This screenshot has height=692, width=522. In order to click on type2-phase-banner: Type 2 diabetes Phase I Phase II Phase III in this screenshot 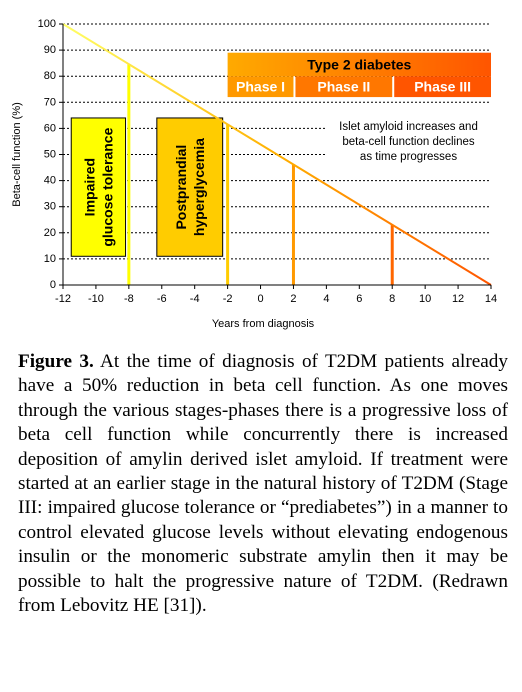, I will do `click(359, 75)`.